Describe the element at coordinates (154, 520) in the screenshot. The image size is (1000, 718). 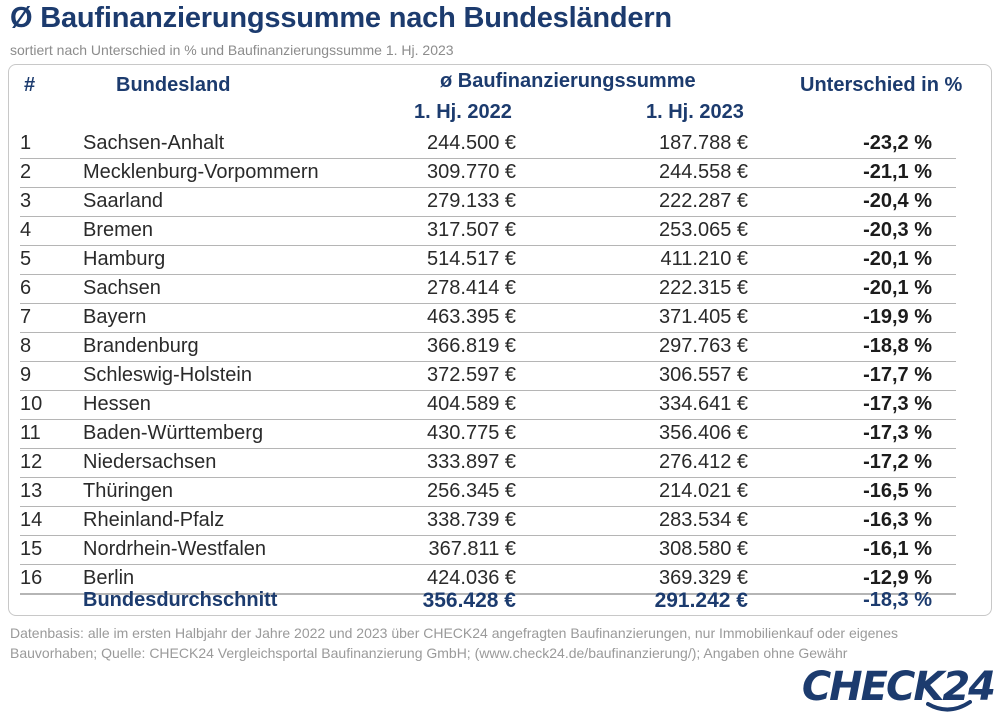
I see `row-bundesland: Rheinland-Pfalz` at that location.